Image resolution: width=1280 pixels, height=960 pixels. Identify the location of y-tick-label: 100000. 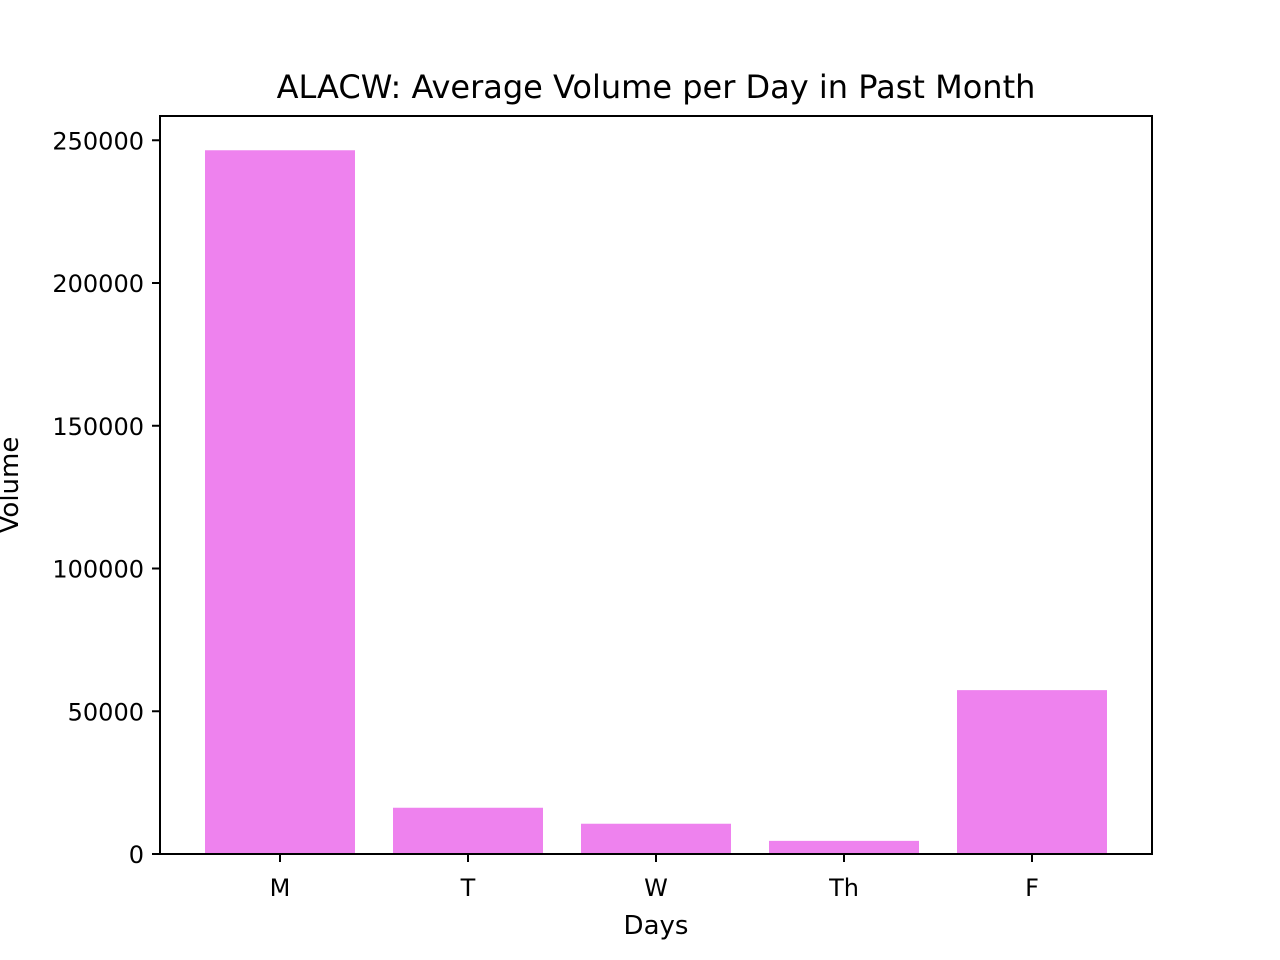
(98, 570).